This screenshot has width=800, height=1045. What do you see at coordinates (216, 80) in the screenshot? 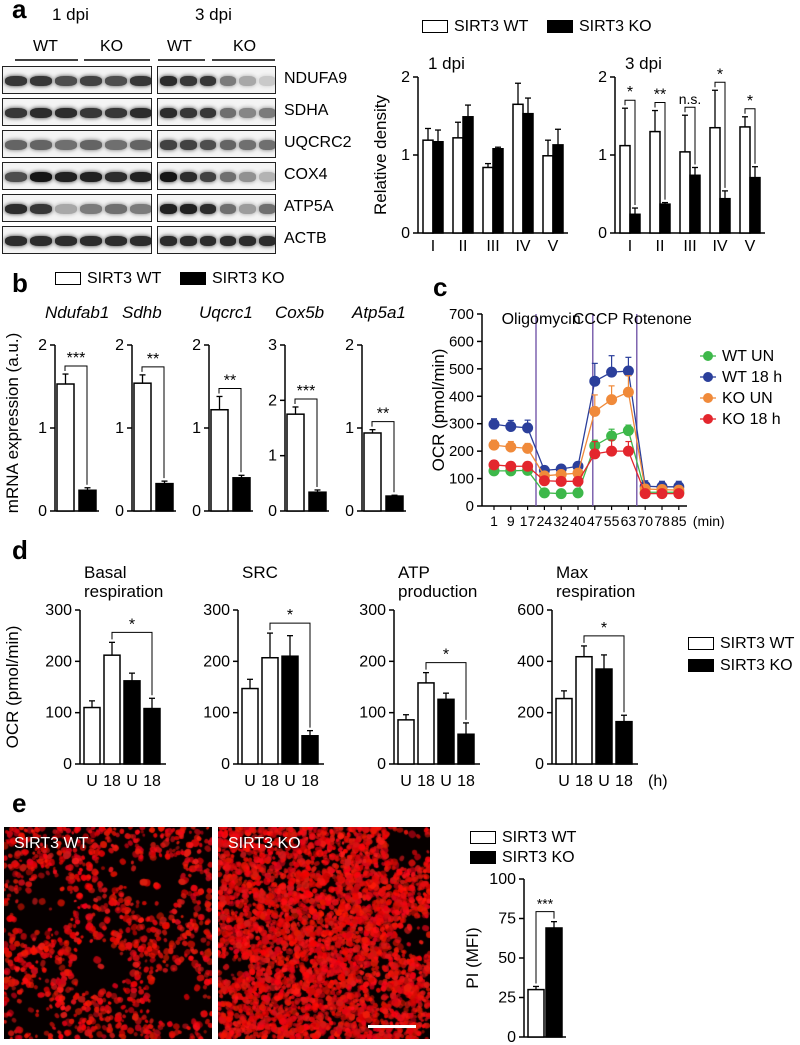
I see `blot-strip-ndufa9-3dpi` at bounding box center [216, 80].